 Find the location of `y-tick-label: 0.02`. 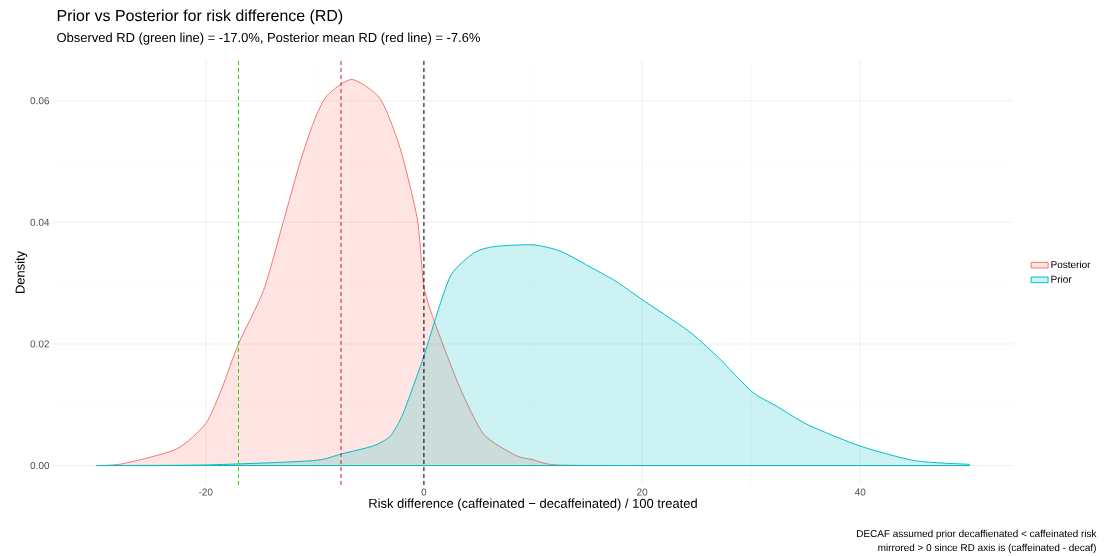

y-tick-label: 0.02 is located at coordinates (39, 344).